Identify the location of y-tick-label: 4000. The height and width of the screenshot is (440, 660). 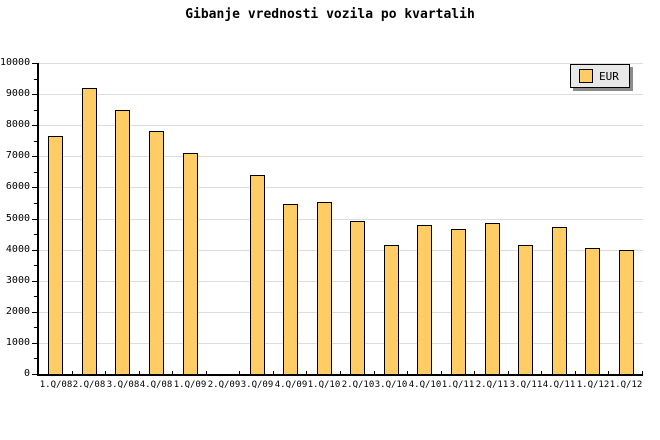
(17, 249).